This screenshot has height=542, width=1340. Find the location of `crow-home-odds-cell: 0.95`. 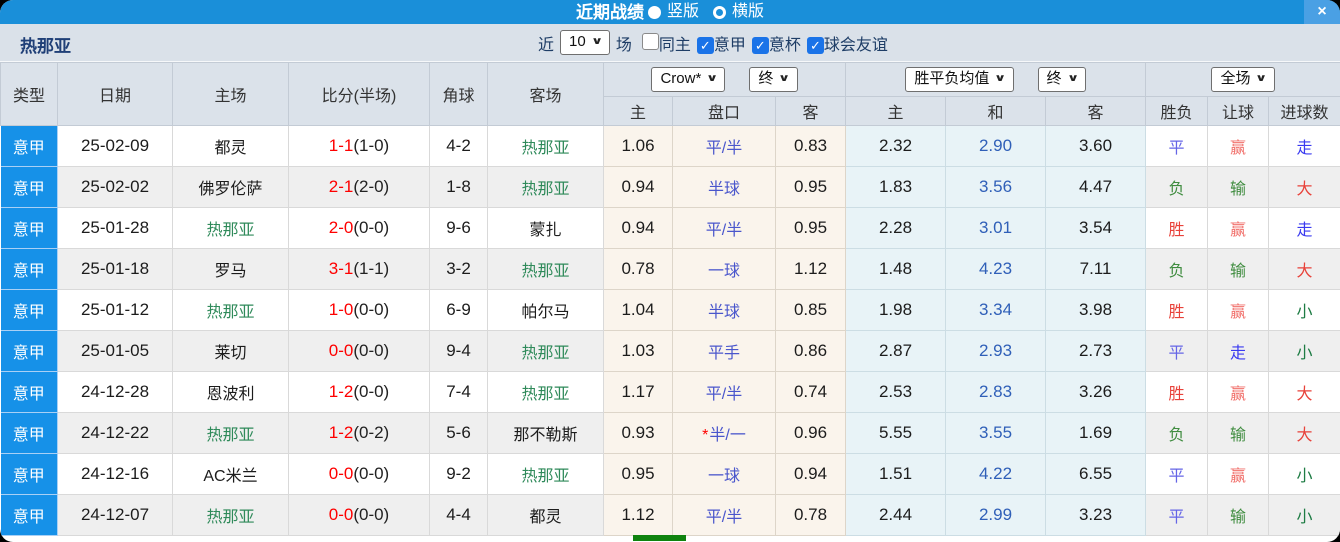

crow-home-odds-cell: 0.95 is located at coordinates (638, 474).